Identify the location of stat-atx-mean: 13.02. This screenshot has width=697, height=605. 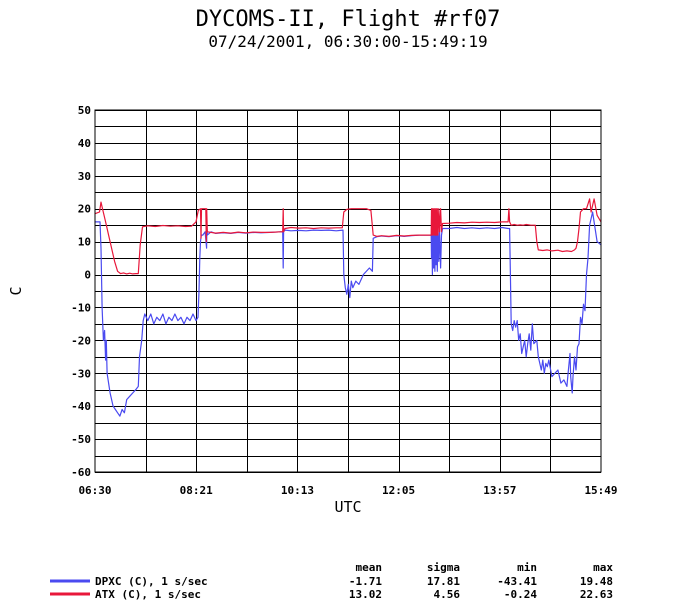
(365, 594).